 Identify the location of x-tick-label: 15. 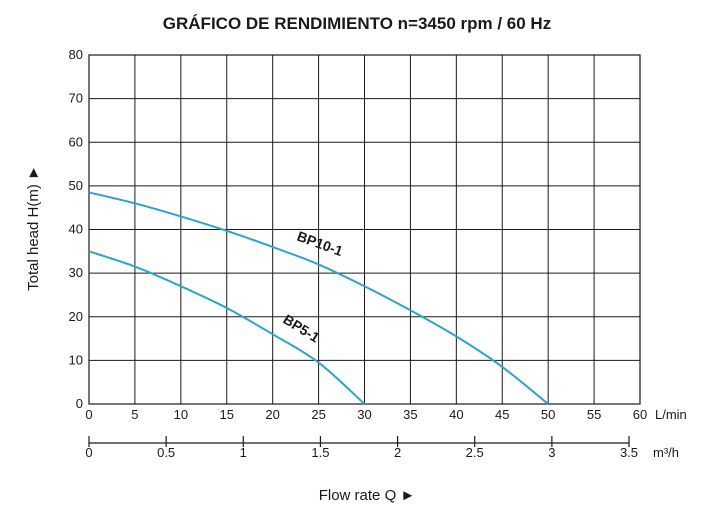
(227, 414).